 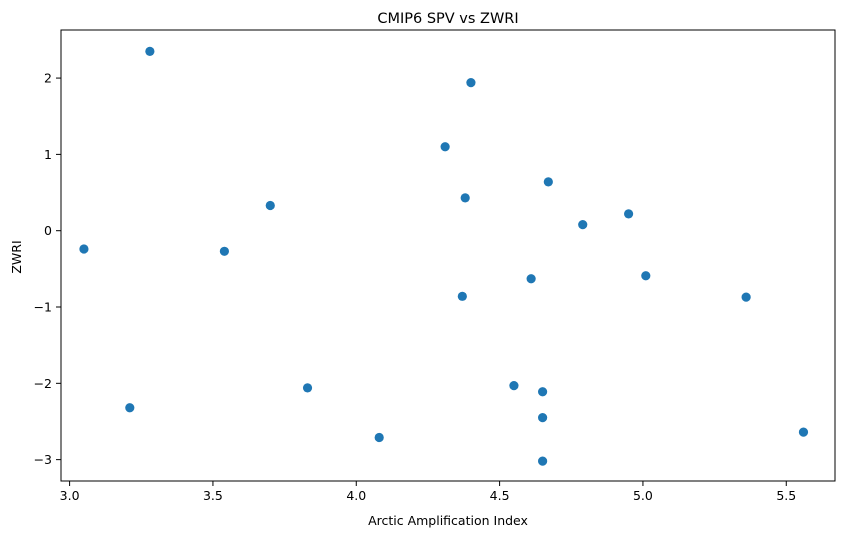 I want to click on y-tick-label: −3, so click(x=43, y=459).